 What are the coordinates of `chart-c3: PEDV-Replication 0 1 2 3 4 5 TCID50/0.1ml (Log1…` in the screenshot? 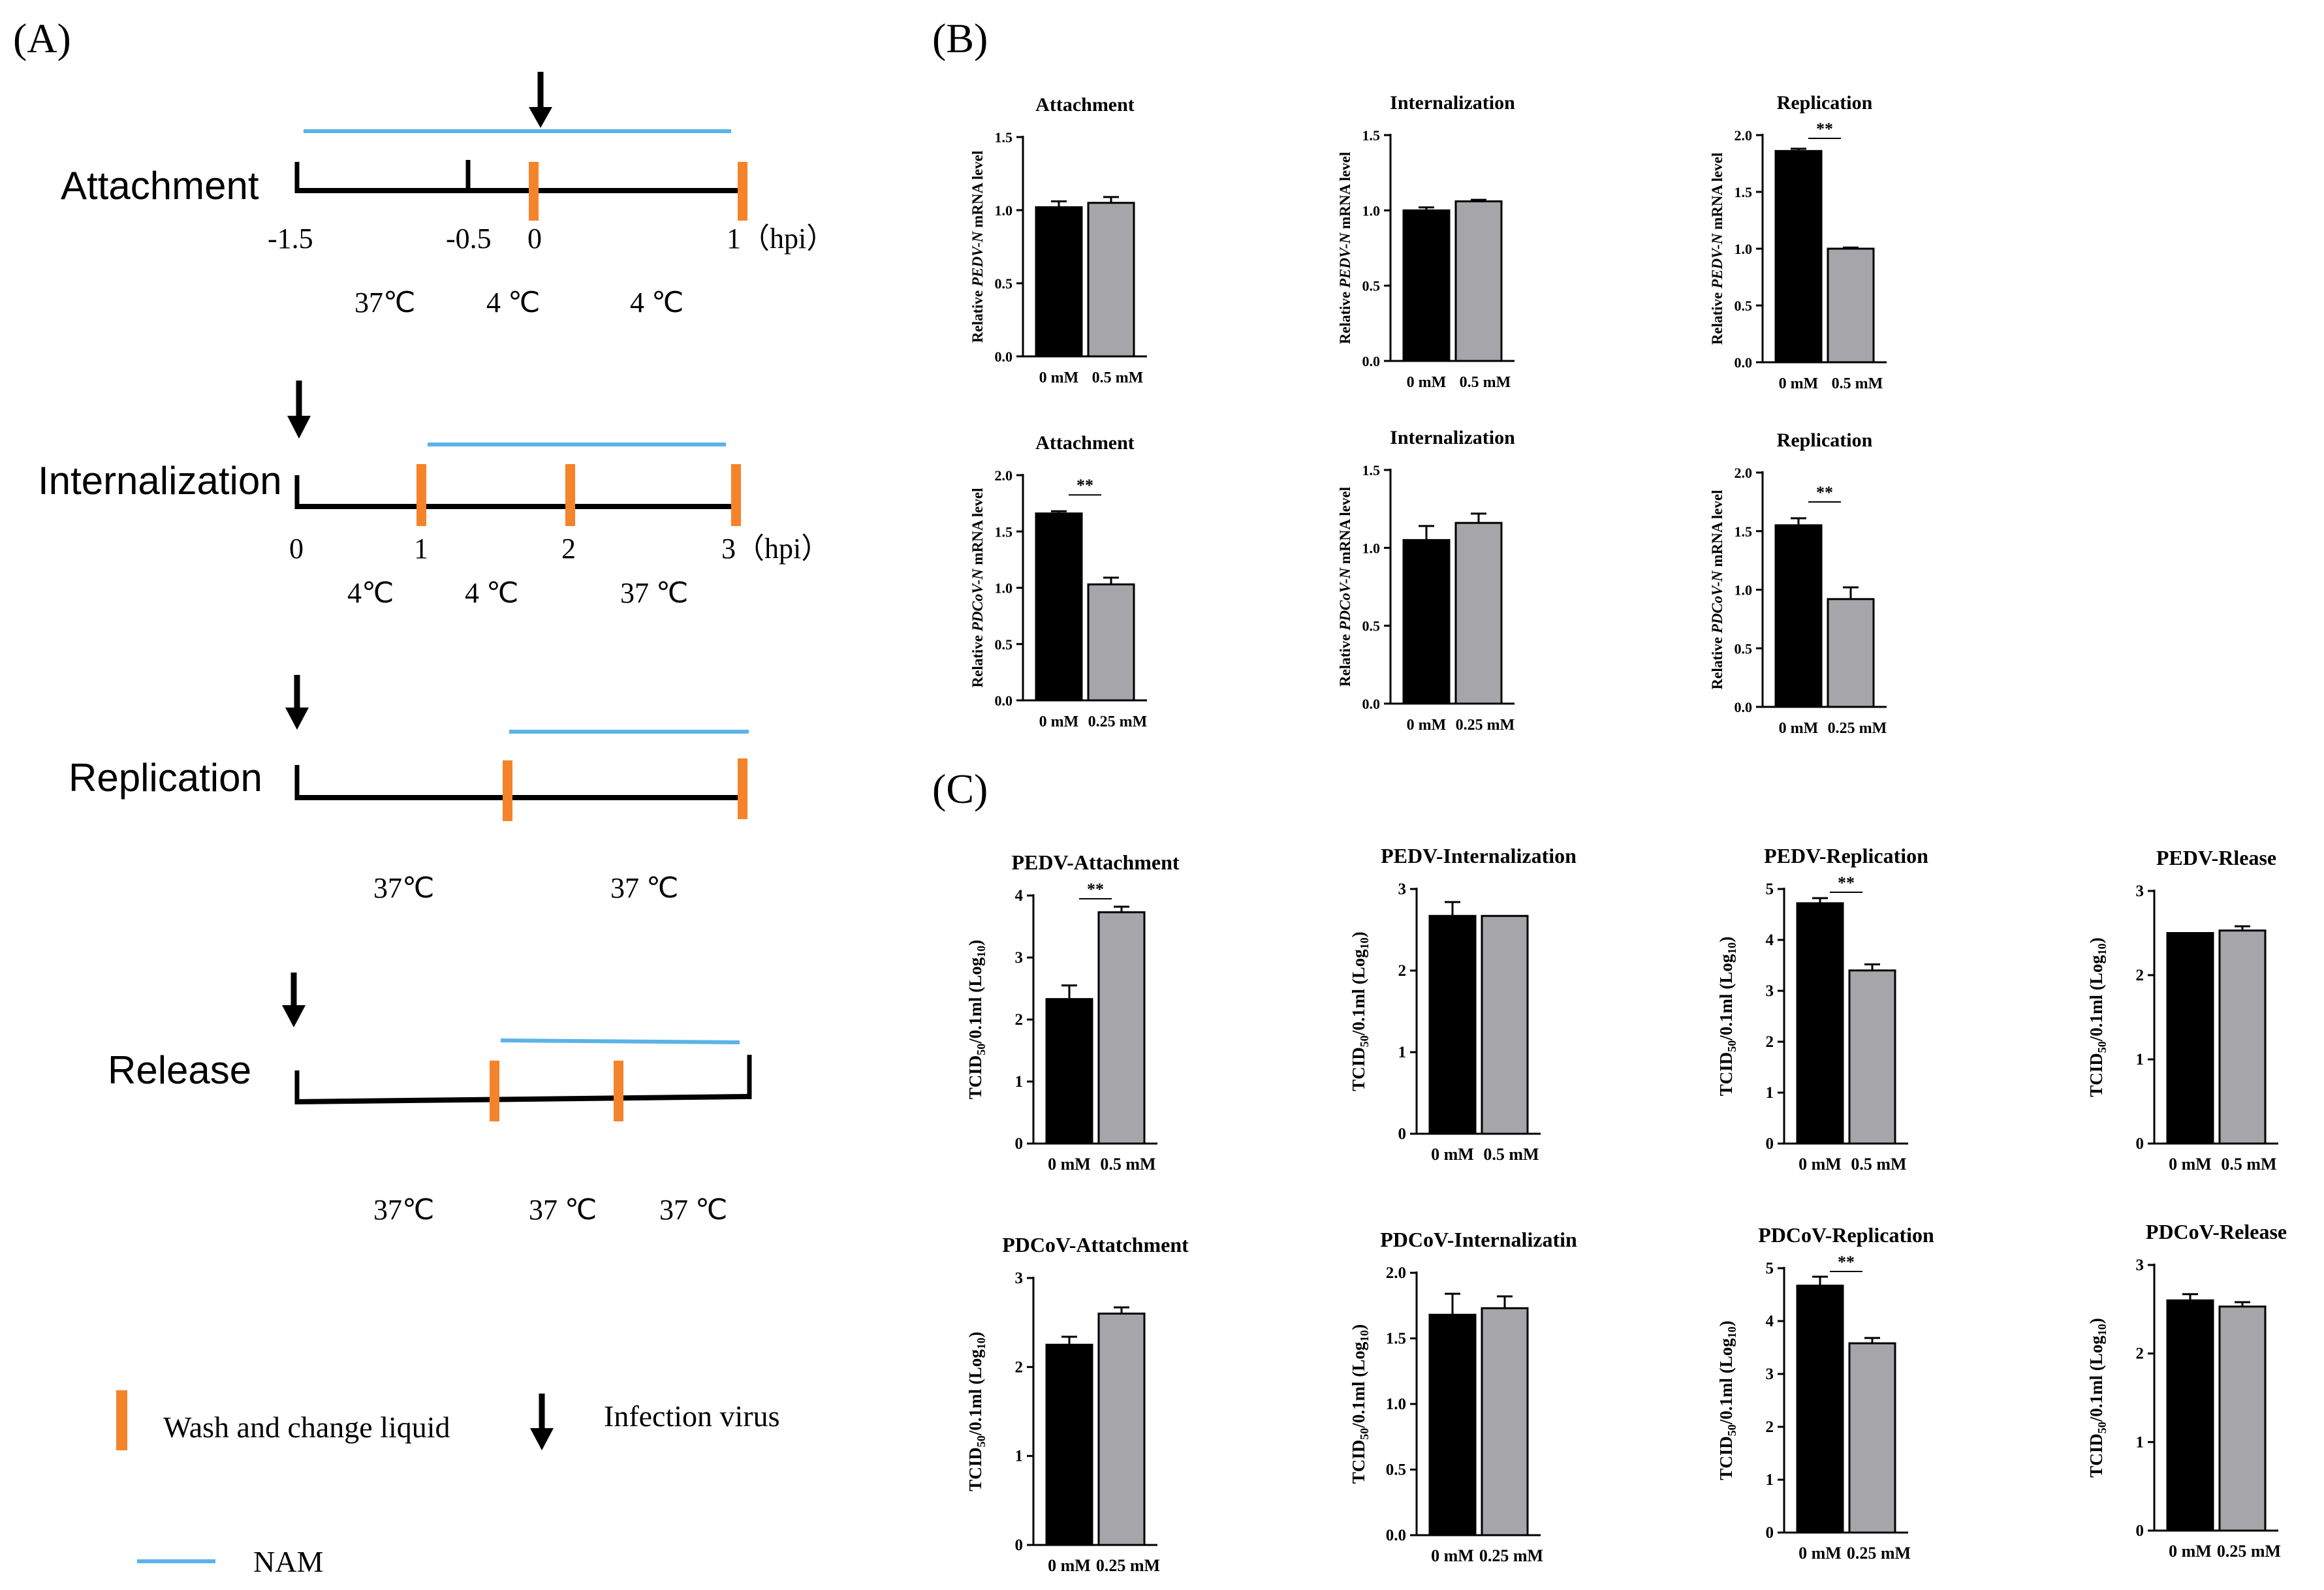 It's located at (1822, 1009).